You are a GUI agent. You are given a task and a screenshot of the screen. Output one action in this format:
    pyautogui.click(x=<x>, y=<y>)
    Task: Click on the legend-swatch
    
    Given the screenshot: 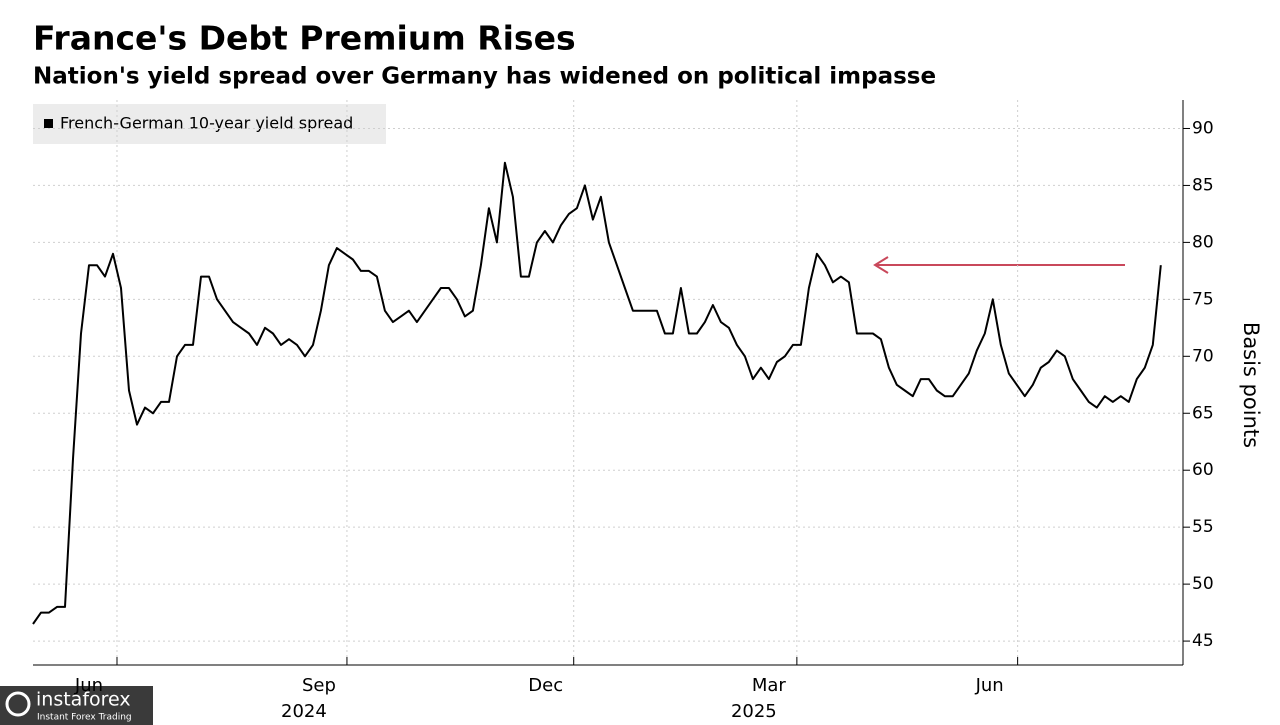 What is the action you would take?
    pyautogui.click(x=48, y=123)
    